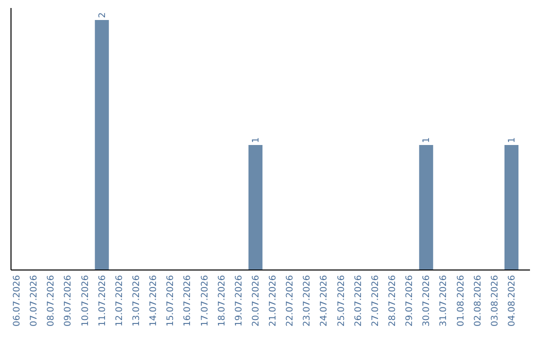  I want to click on x-tick-label: 26.07.2026, so click(359, 300).